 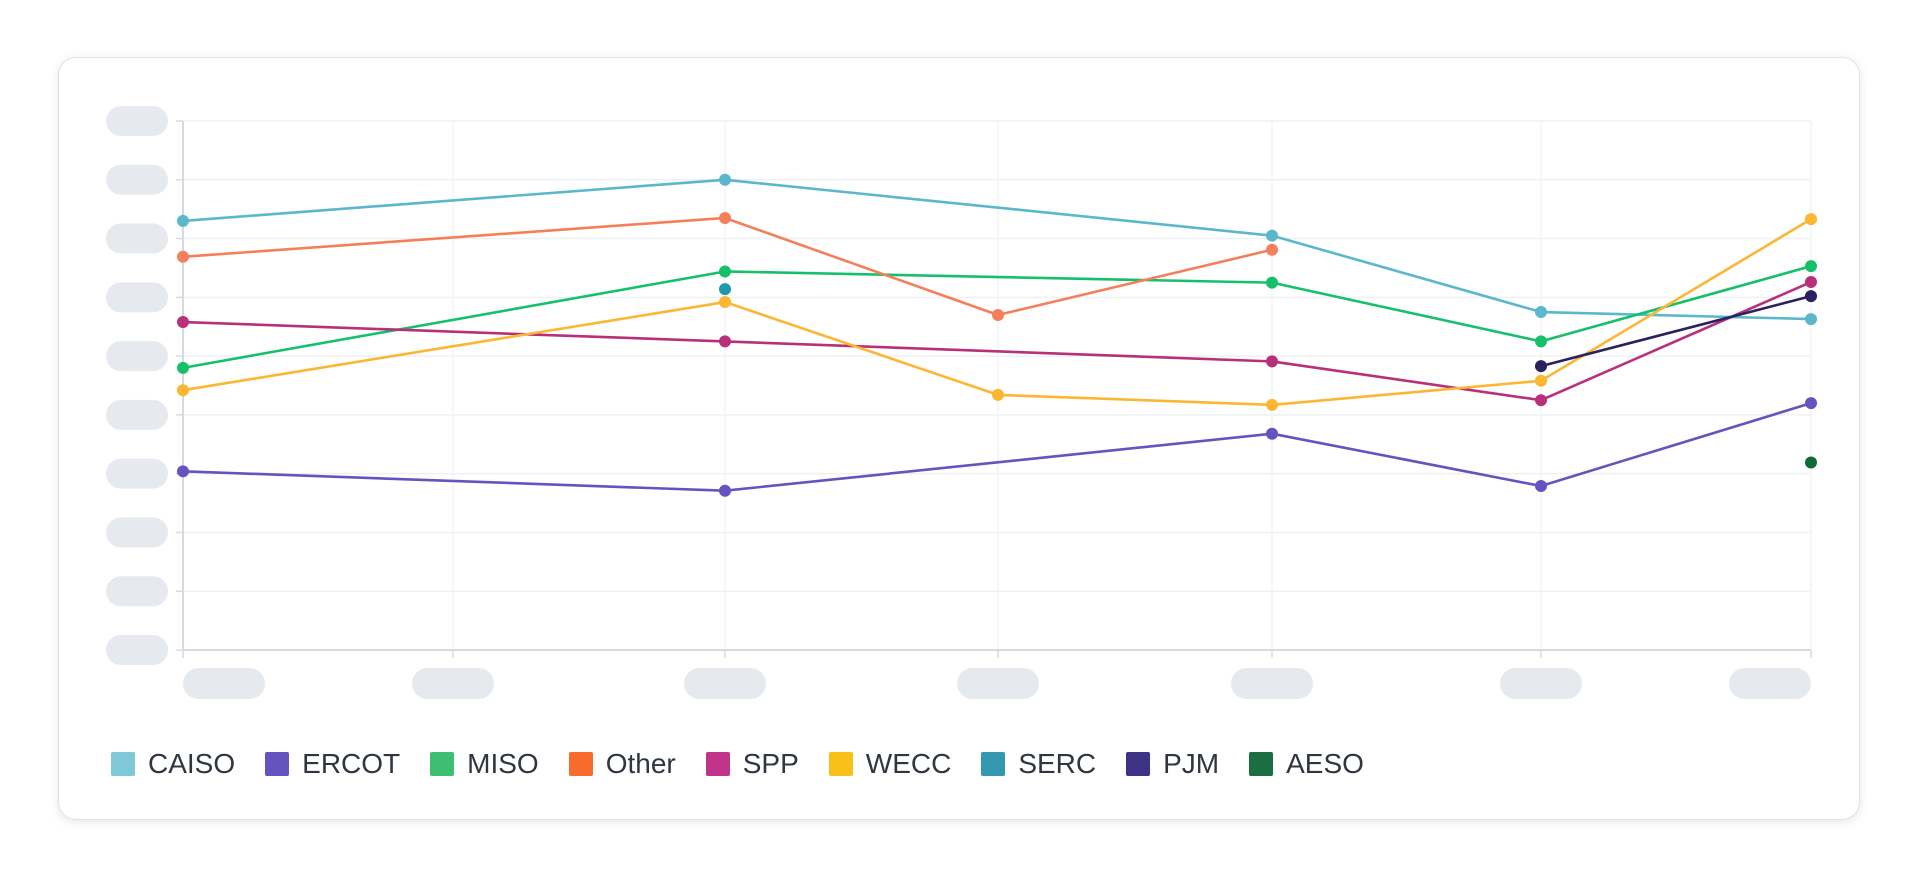 I want to click on legend-label: CAISO, so click(x=192, y=763).